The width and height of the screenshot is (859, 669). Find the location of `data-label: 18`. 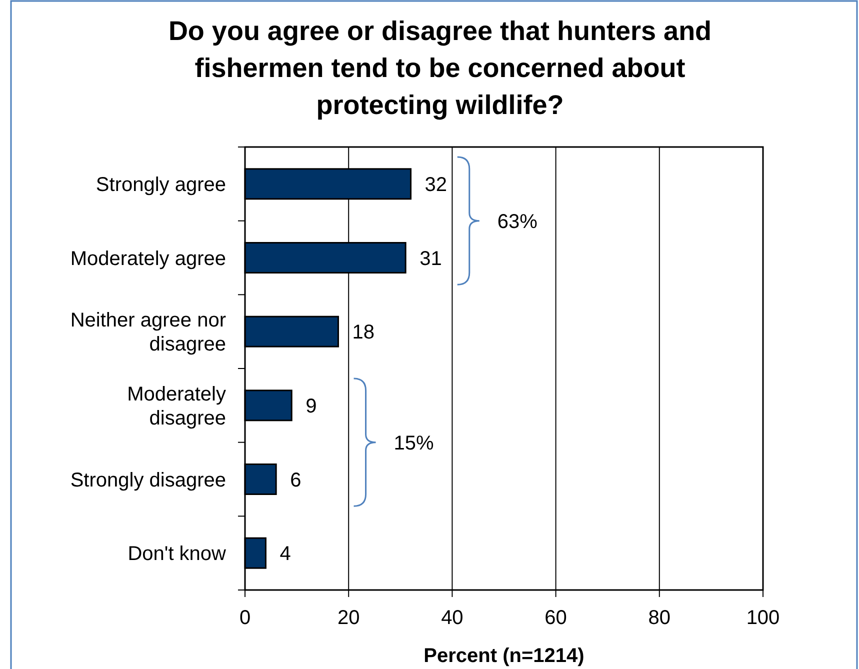

data-label: 18 is located at coordinates (363, 333).